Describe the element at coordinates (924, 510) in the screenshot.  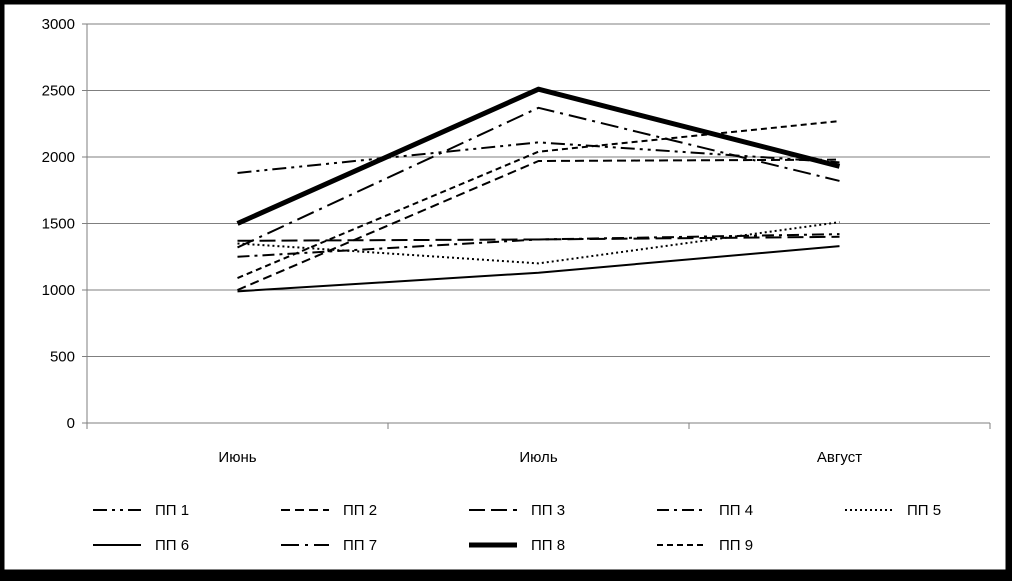
I see `legend-label-5: ПП 5` at that location.